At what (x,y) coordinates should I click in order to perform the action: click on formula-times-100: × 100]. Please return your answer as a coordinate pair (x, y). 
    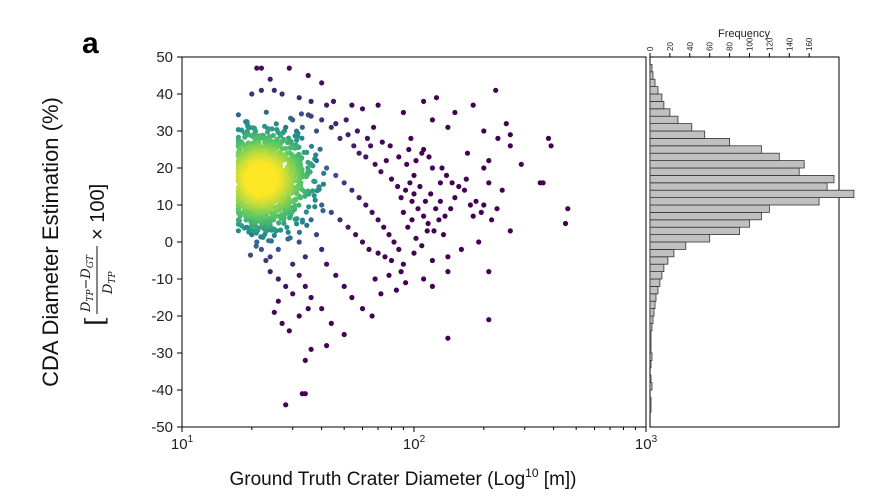
    Looking at the image, I should click on (98, 212).